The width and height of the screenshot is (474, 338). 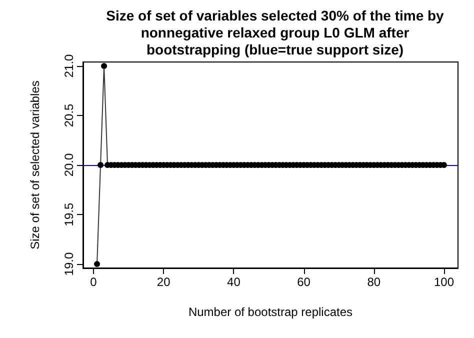 What do you see at coordinates (304, 282) in the screenshot?
I see `x-tick-label: 60` at bounding box center [304, 282].